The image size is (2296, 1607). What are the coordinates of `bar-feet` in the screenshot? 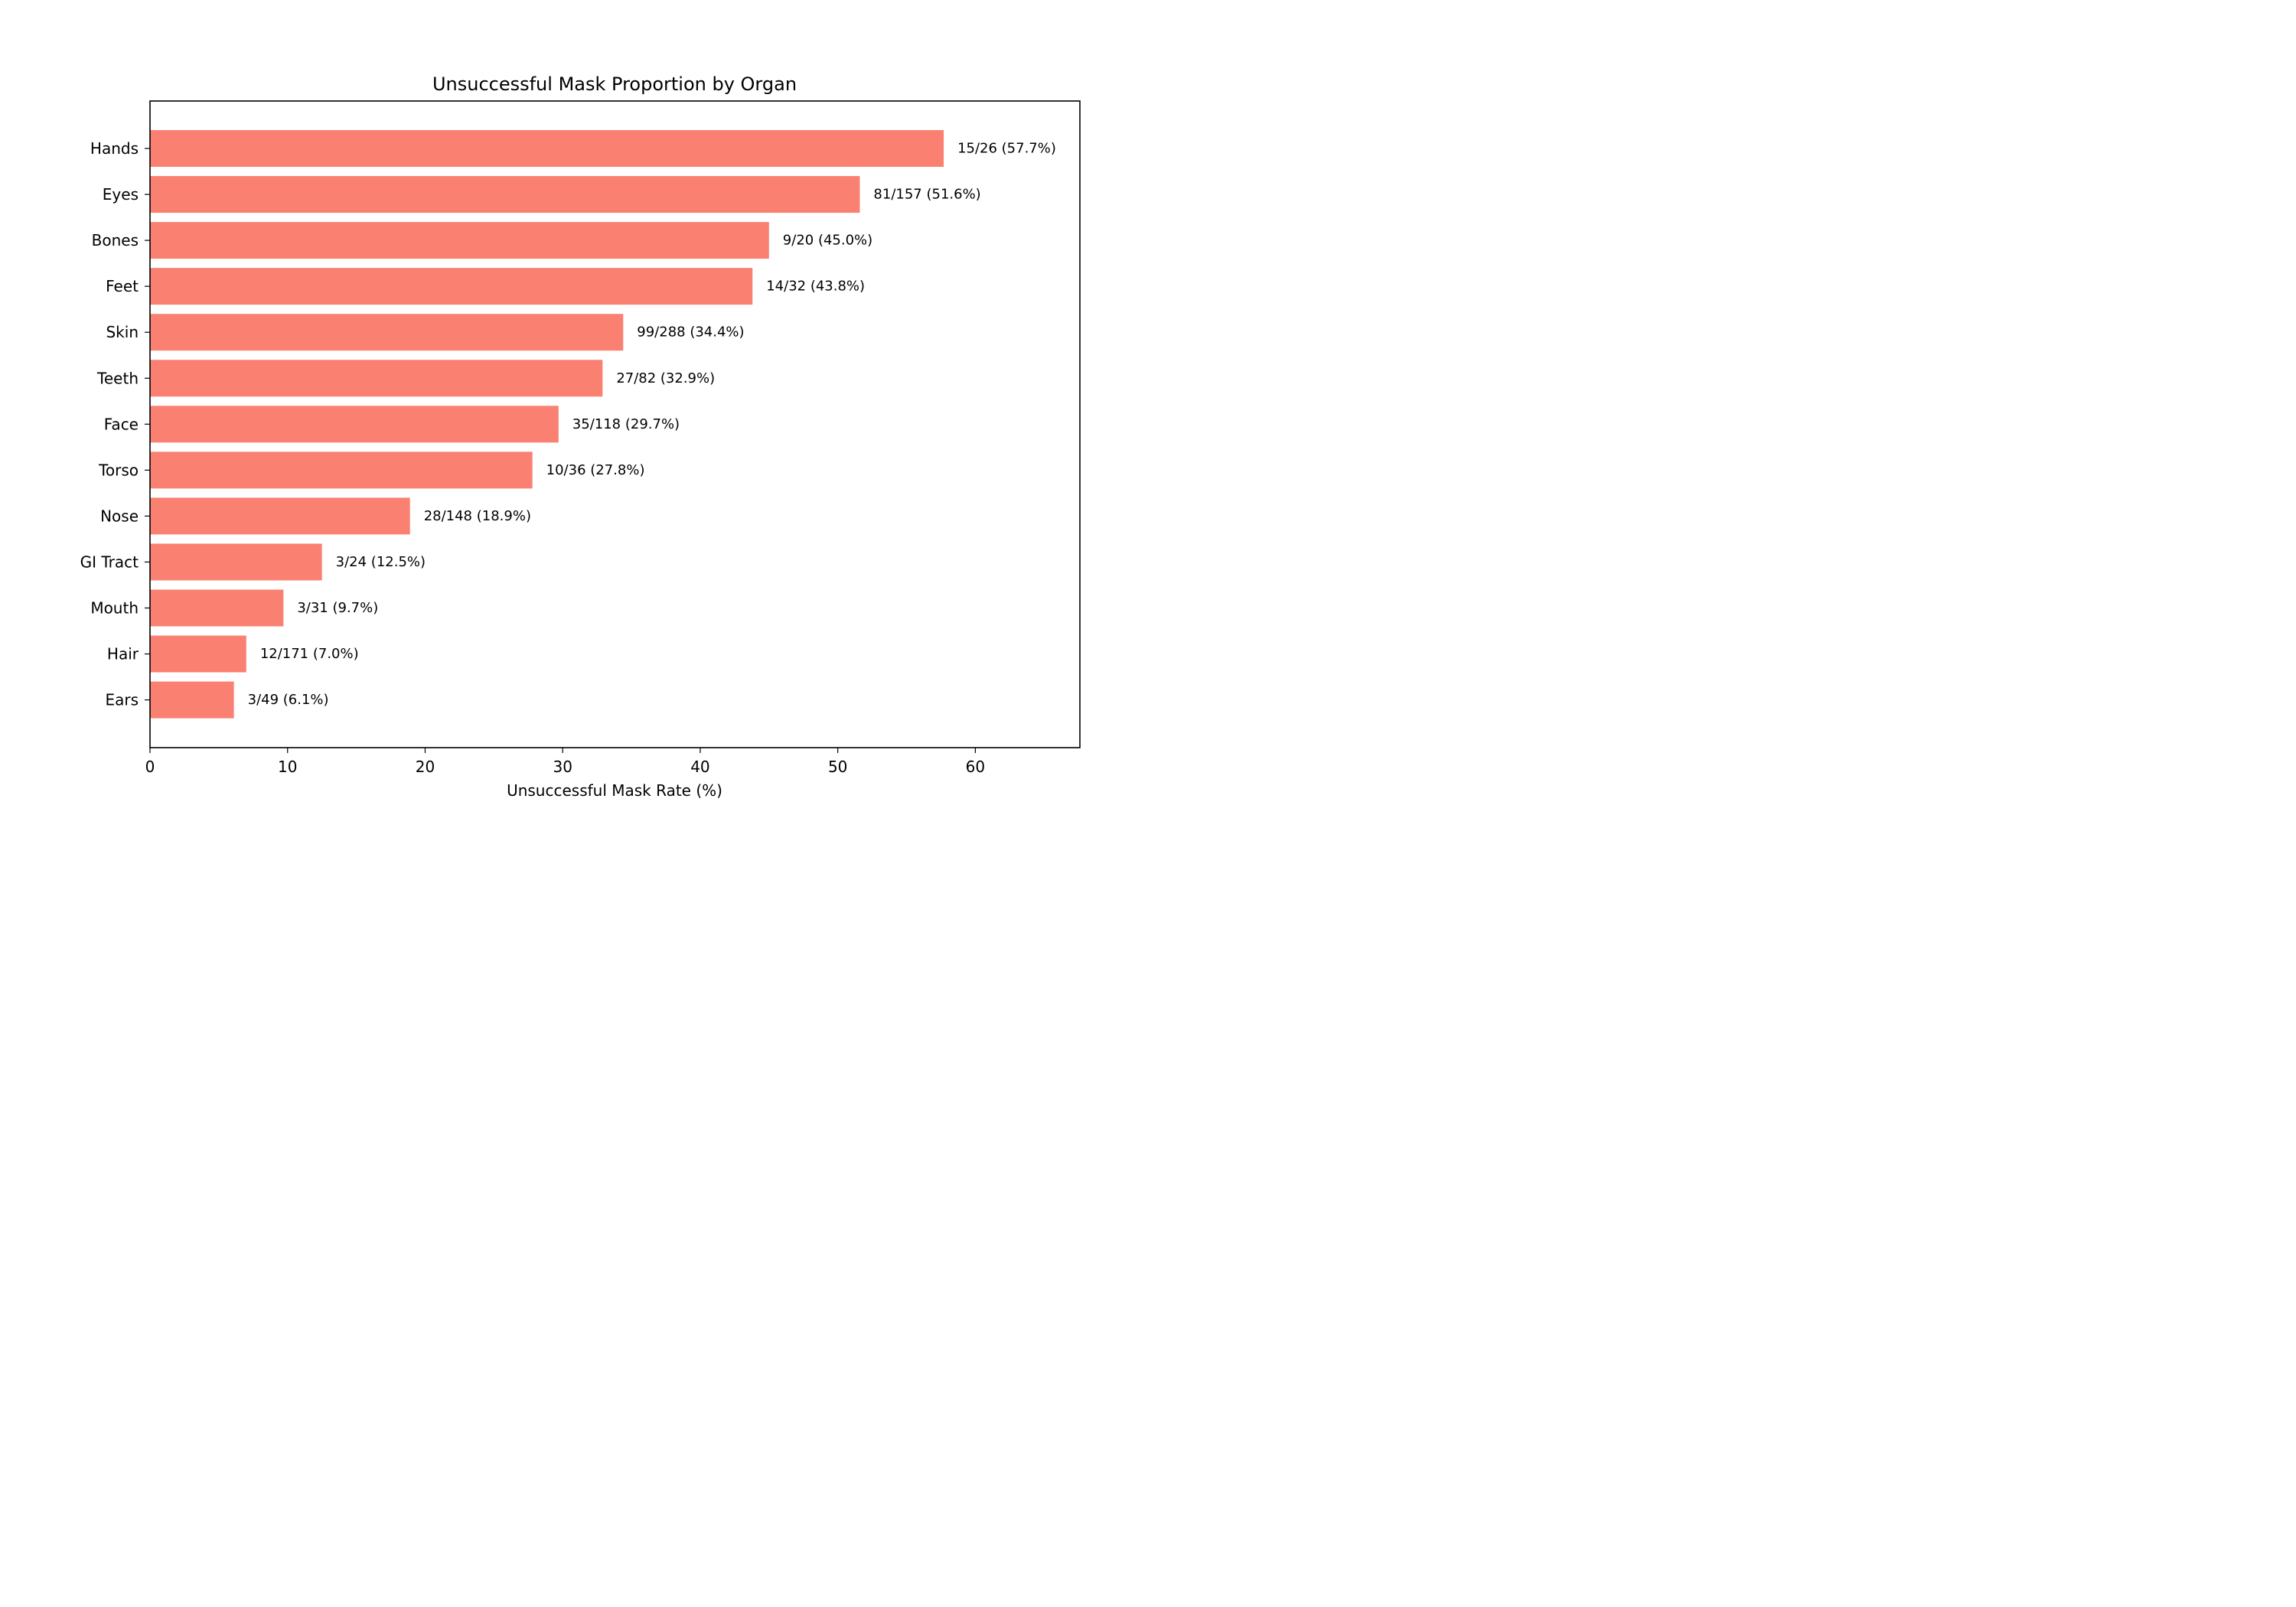 It's located at (451, 287).